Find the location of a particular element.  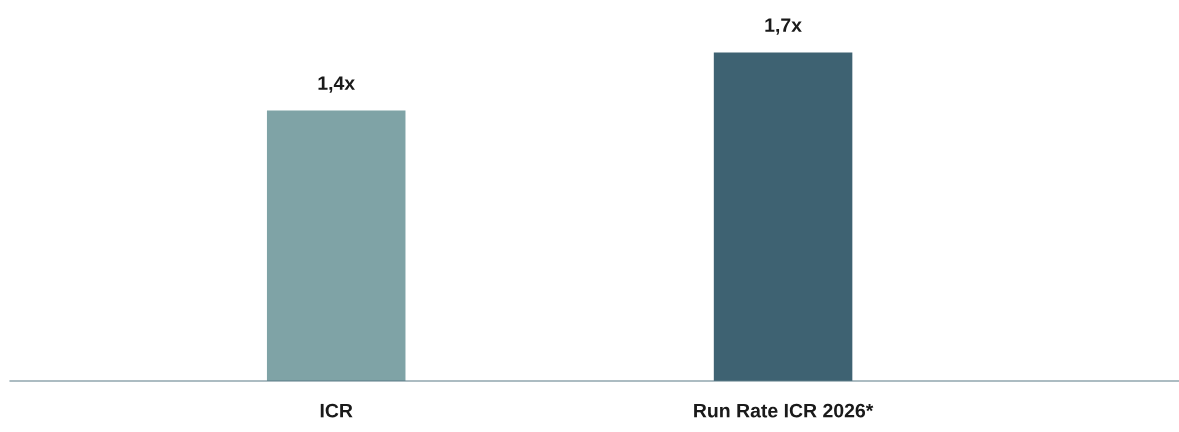

x-tick-label: ICR is located at coordinates (336, 410).